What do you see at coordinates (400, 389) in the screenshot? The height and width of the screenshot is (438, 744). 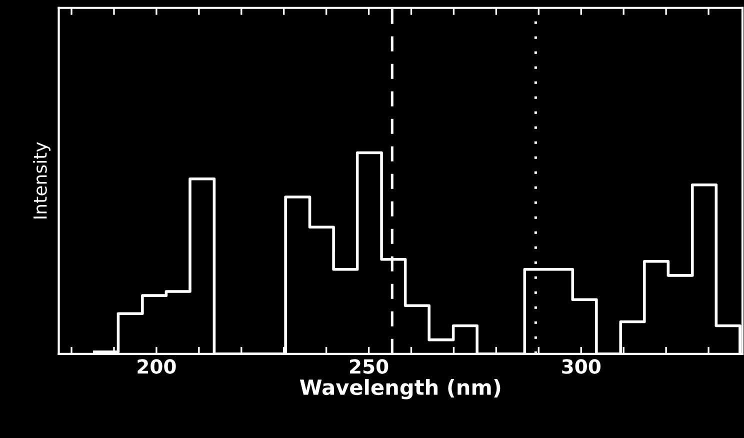 I see `x-axis-title: Wavelength (nm)` at bounding box center [400, 389].